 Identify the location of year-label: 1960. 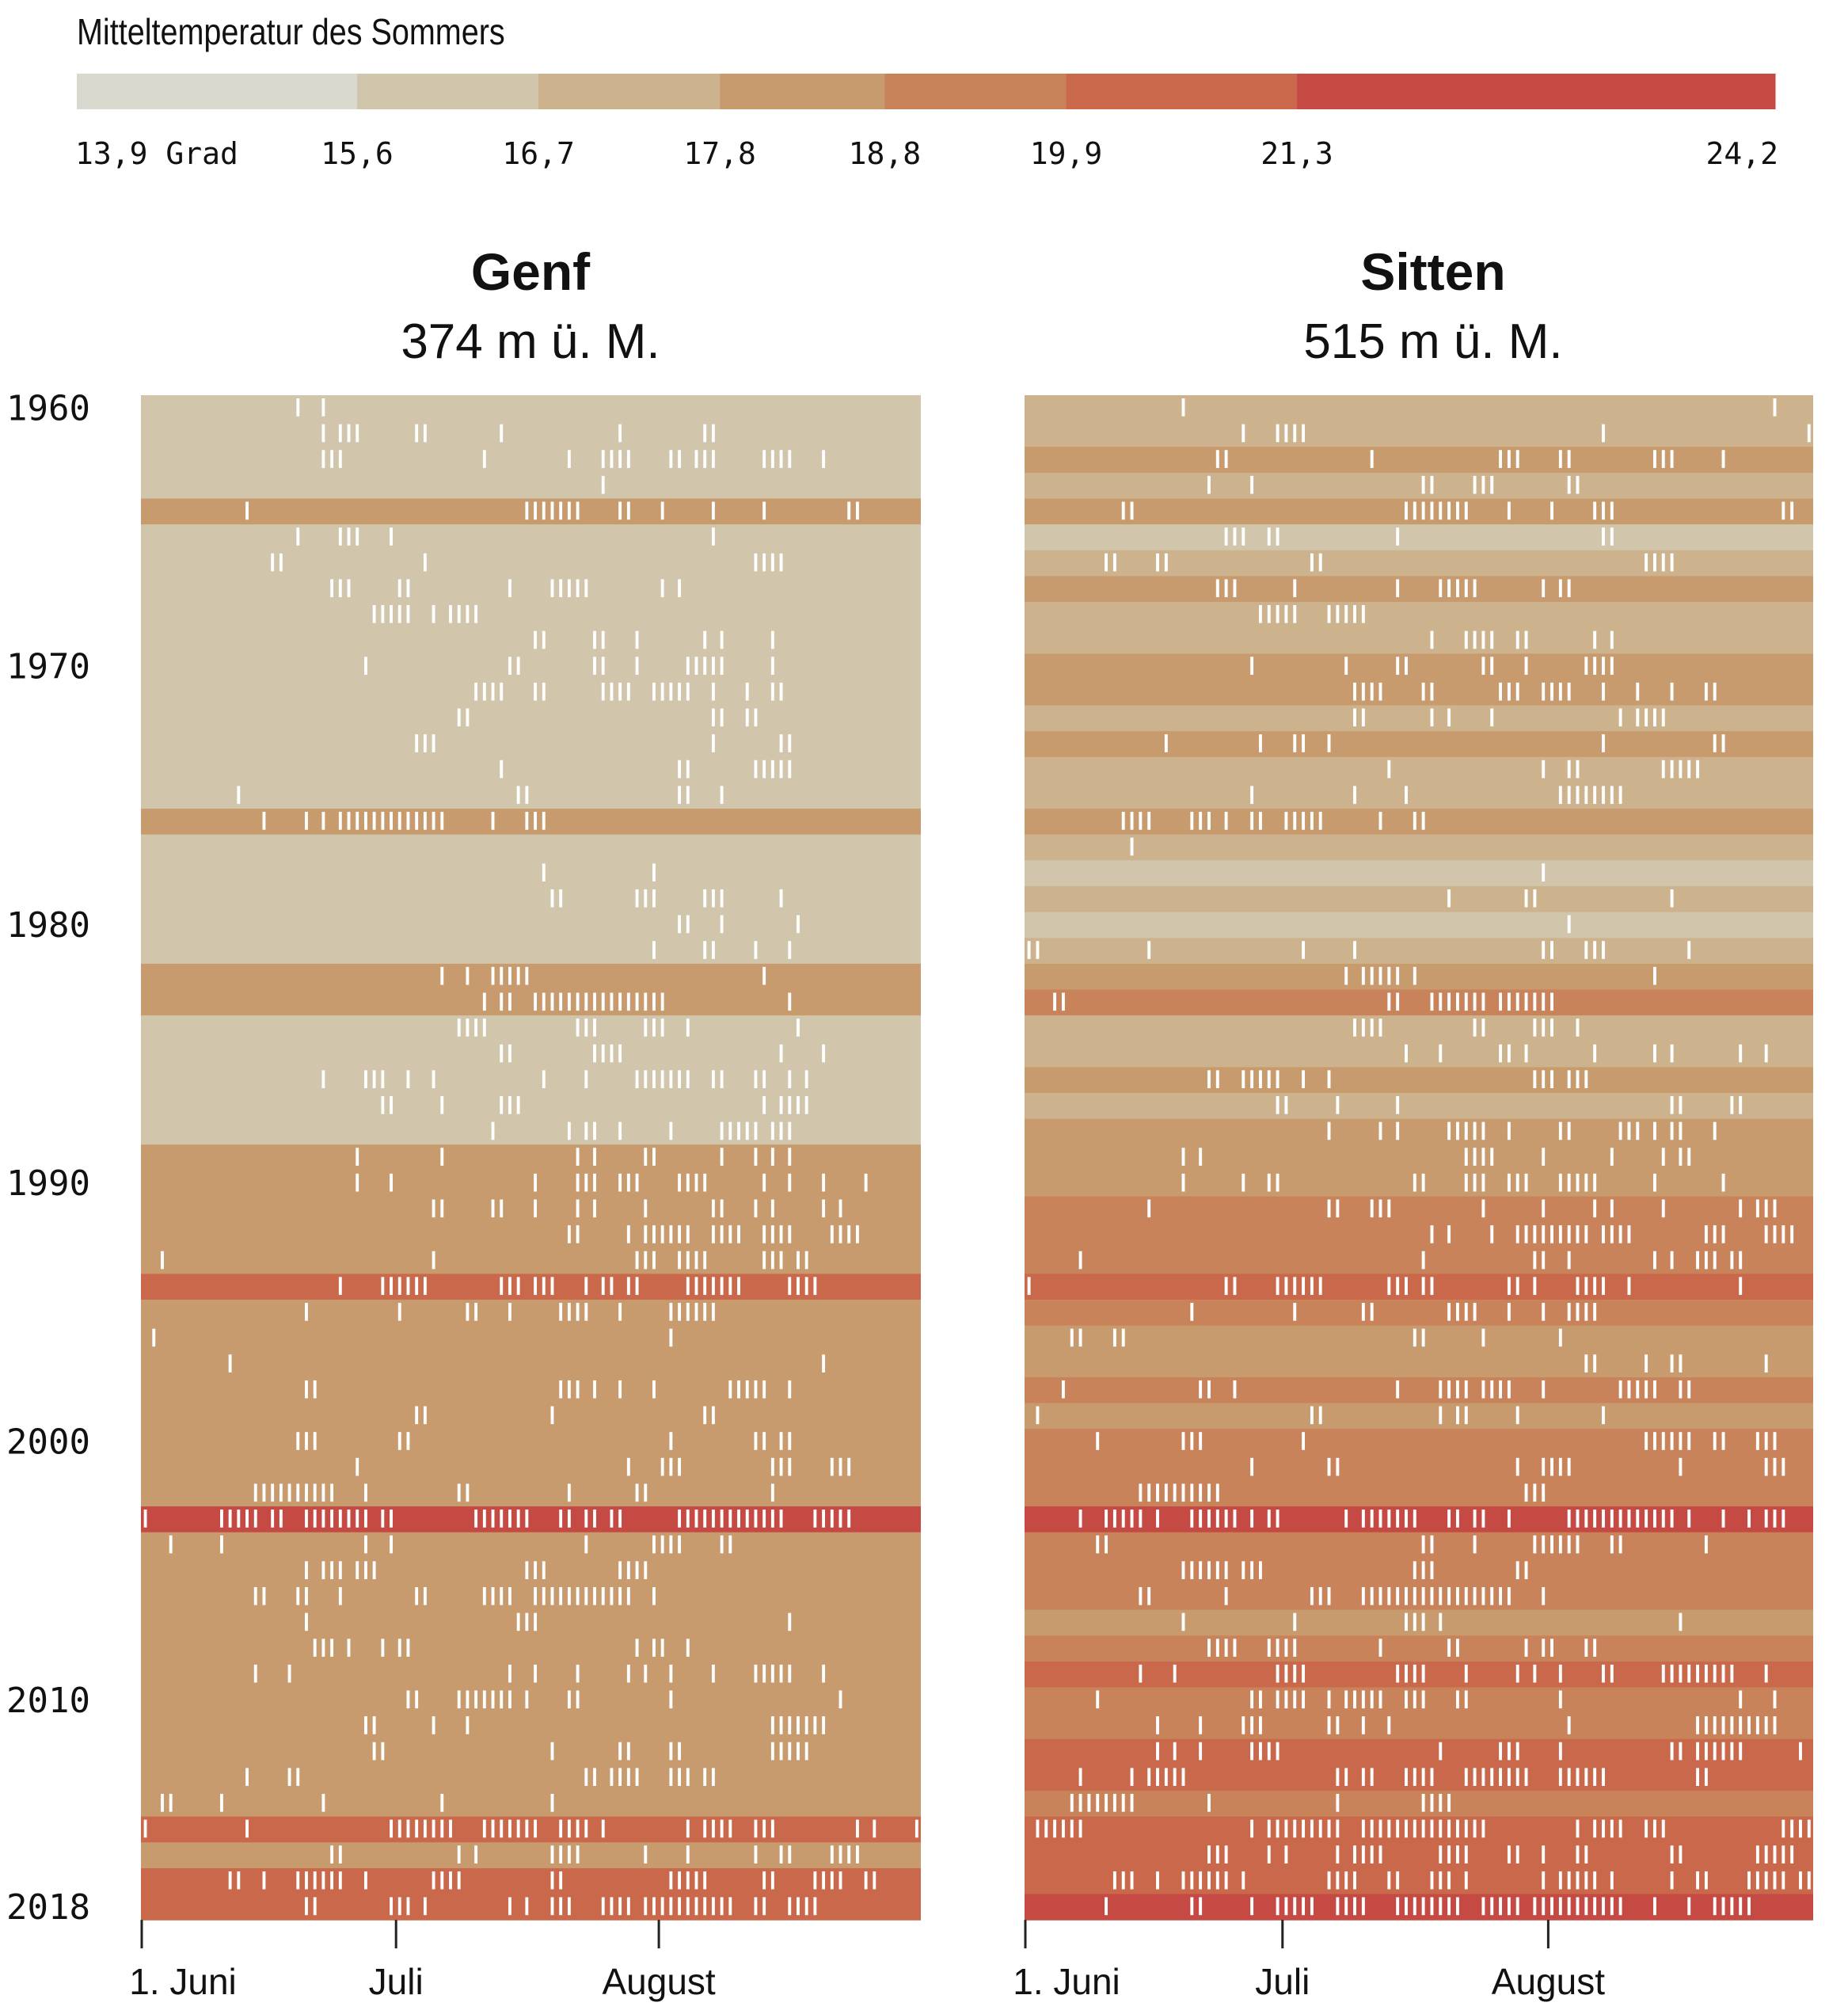
(48, 408).